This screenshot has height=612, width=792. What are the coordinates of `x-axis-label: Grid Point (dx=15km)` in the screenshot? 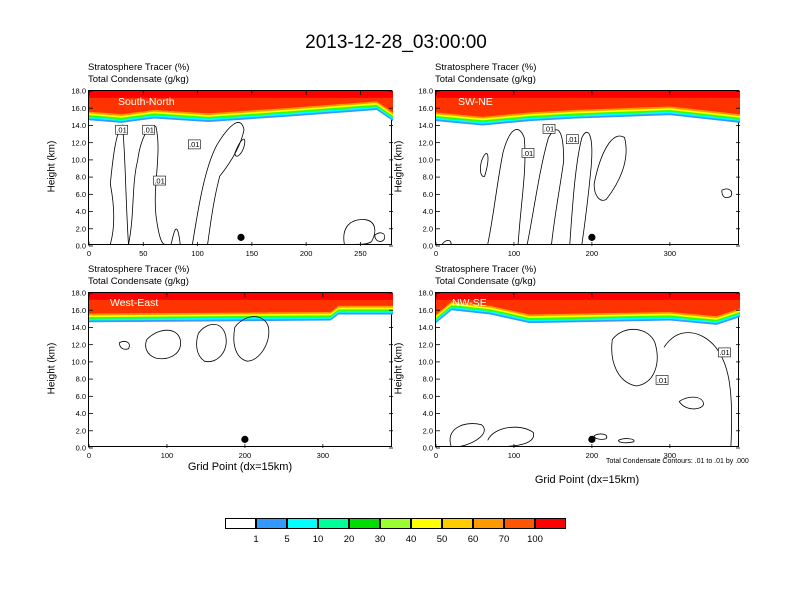 It's located at (587, 480).